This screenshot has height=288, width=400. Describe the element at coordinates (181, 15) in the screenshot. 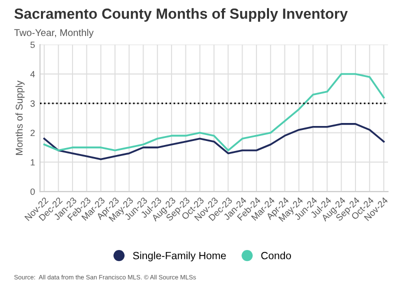

I see `chart-title: Sacramento County Months of Supply Inventory` at that location.